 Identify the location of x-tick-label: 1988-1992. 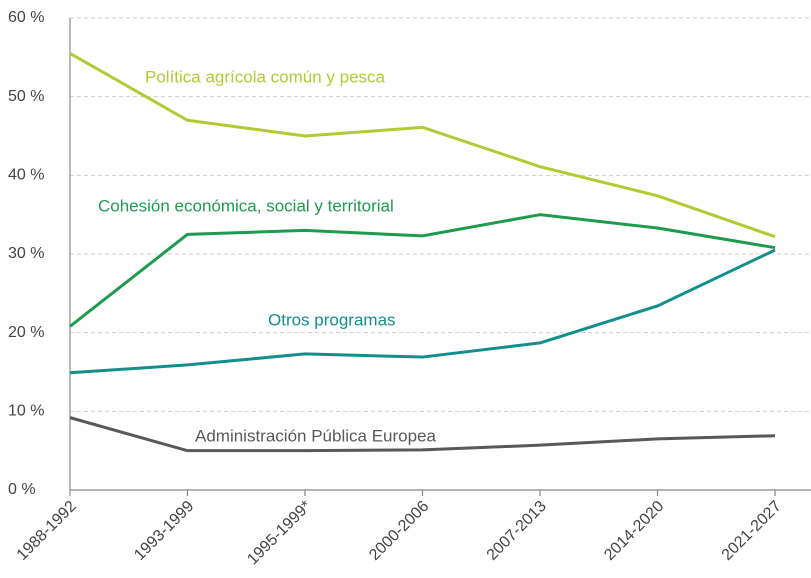
(47, 531).